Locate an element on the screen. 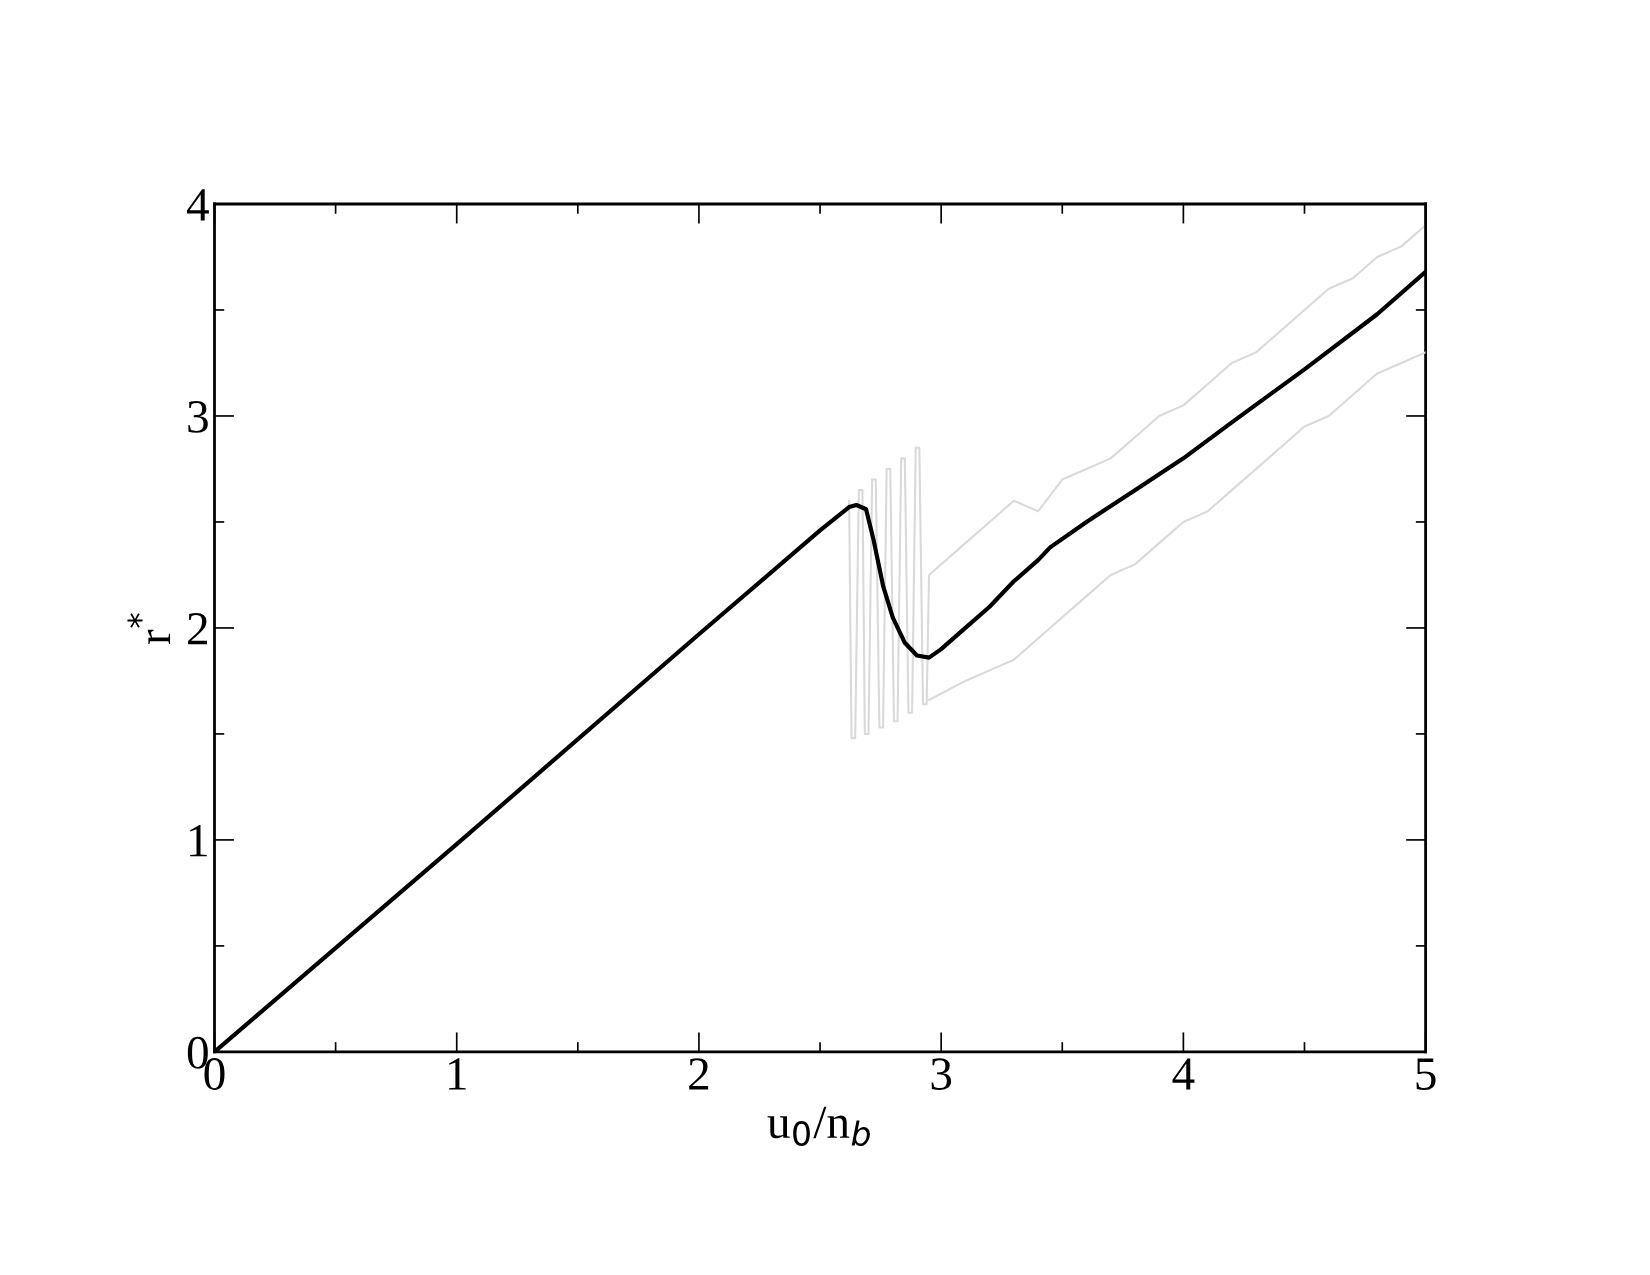 This screenshot has width=1650, height=1275. x-tick-label: 3 is located at coordinates (941, 1074).